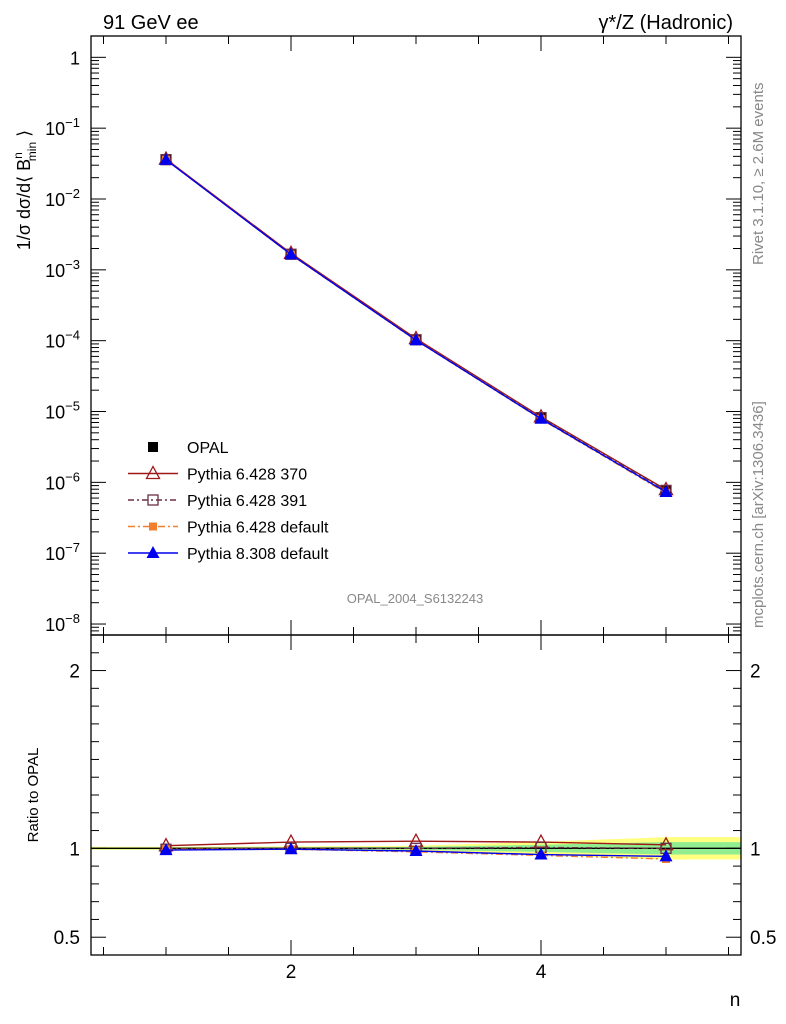 The image size is (786, 1024). What do you see at coordinates (258, 554) in the screenshot?
I see `legend-label: Pythia 8.308 default` at bounding box center [258, 554].